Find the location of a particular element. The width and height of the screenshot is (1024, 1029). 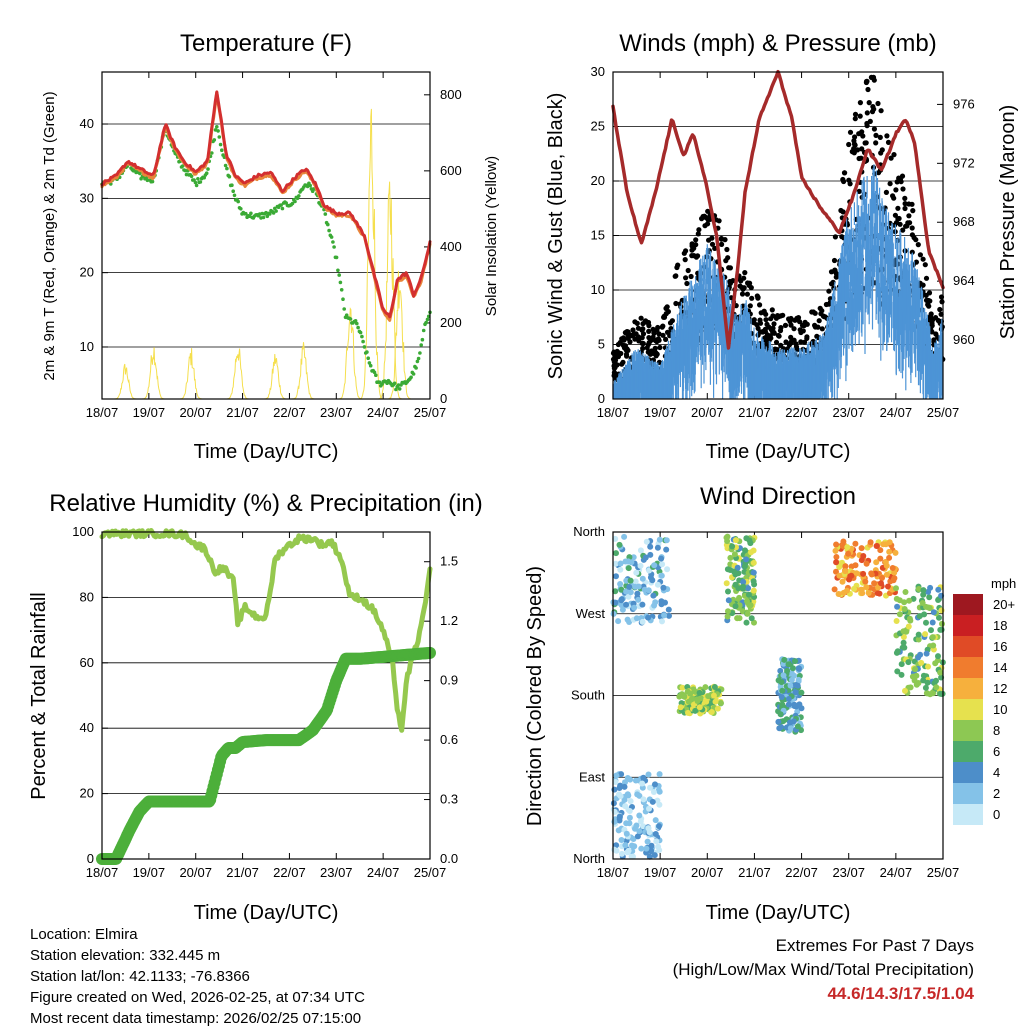

legend-swatch is located at coordinates (968, 667).